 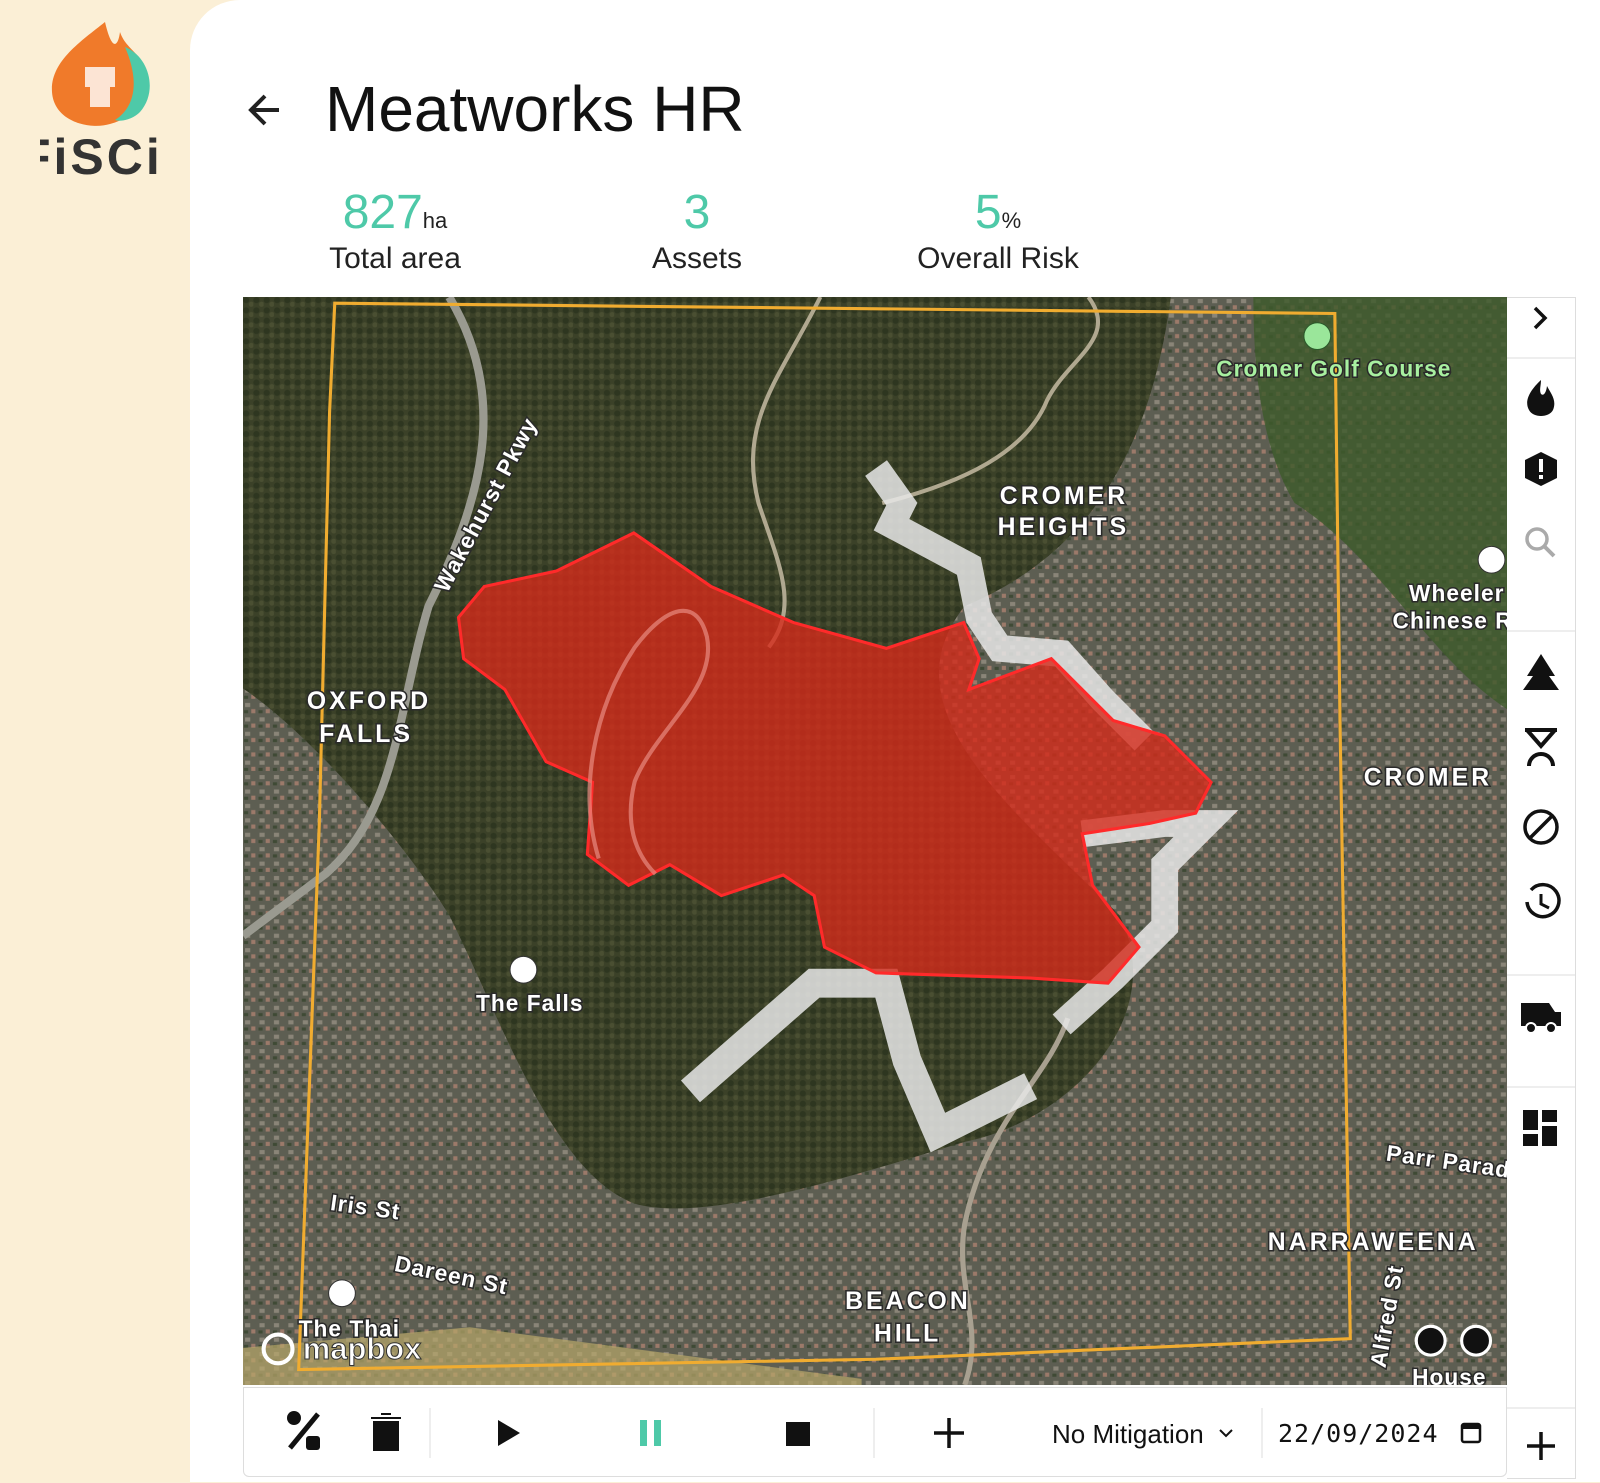 What do you see at coordinates (386, 1432) in the screenshot?
I see `delete-button` at bounding box center [386, 1432].